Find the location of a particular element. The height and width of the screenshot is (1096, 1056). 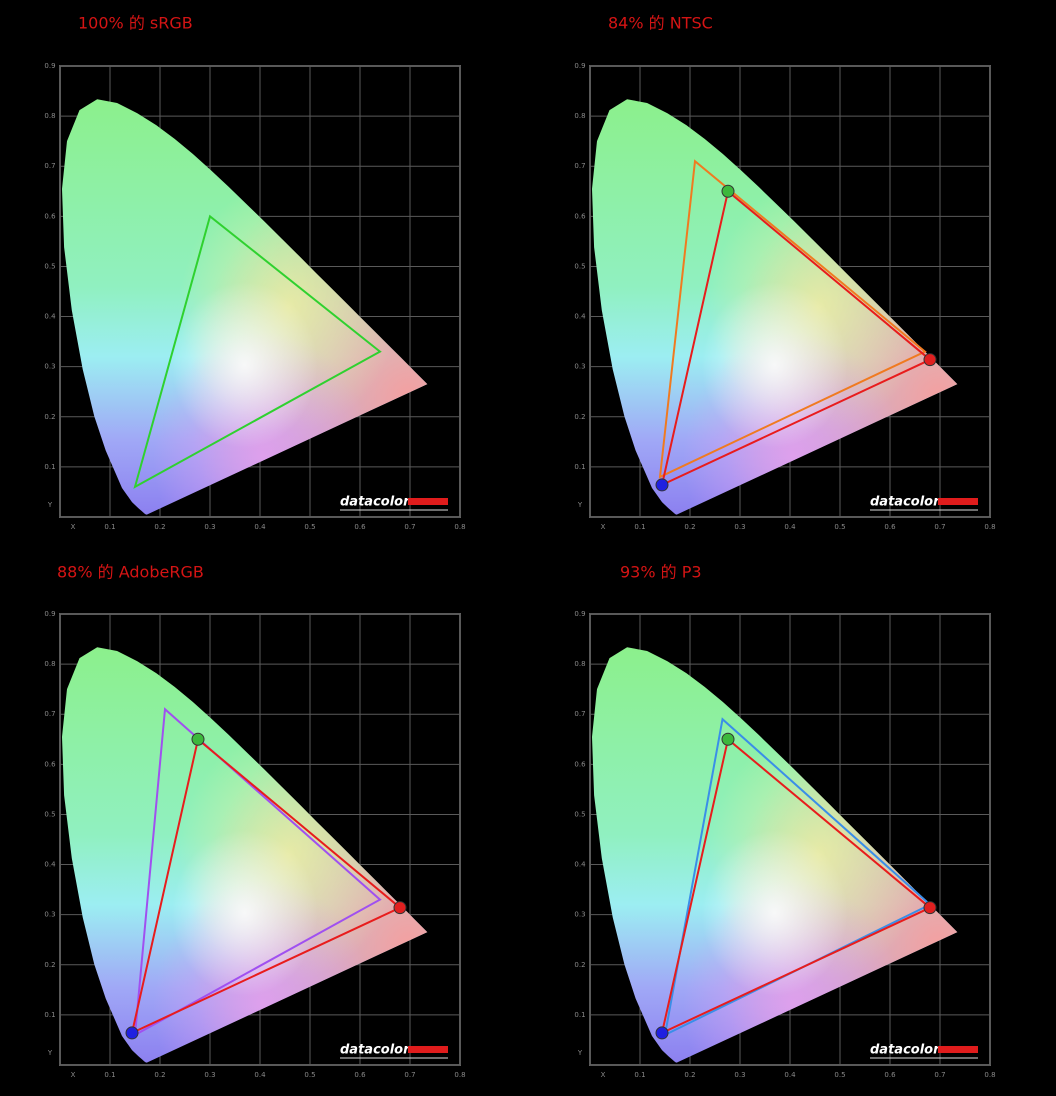

chart-title: 84% 的 NTSC is located at coordinates (660, 23).